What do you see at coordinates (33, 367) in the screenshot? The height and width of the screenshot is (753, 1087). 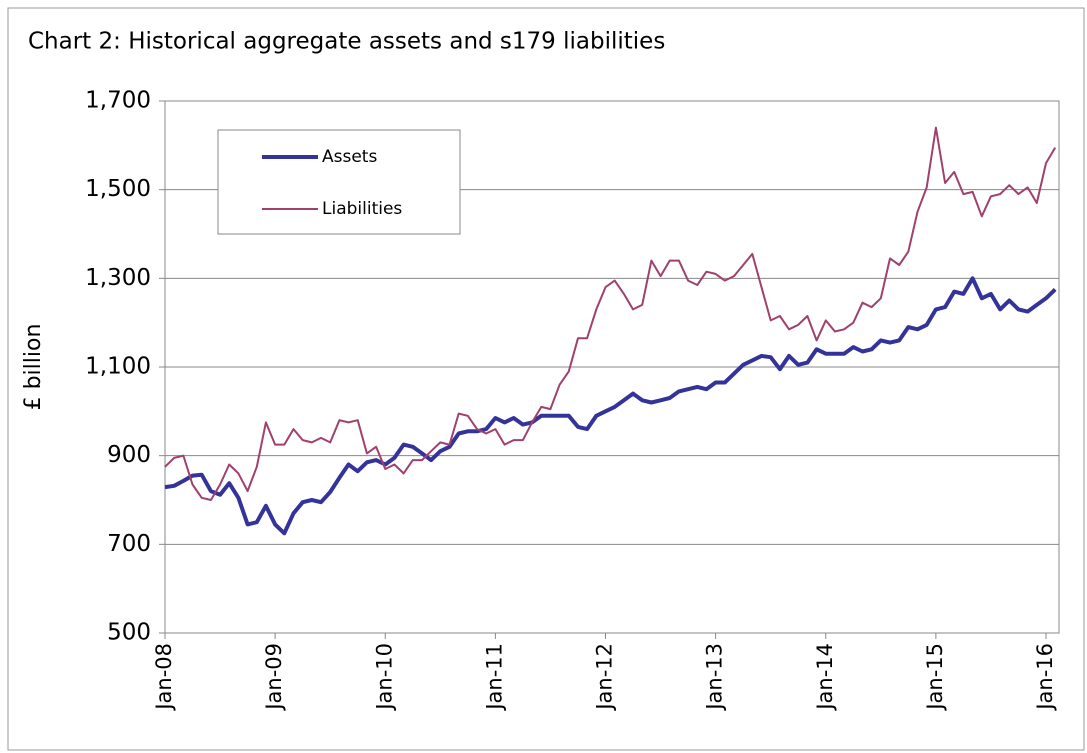 I see `y-axis-label: £ billion` at bounding box center [33, 367].